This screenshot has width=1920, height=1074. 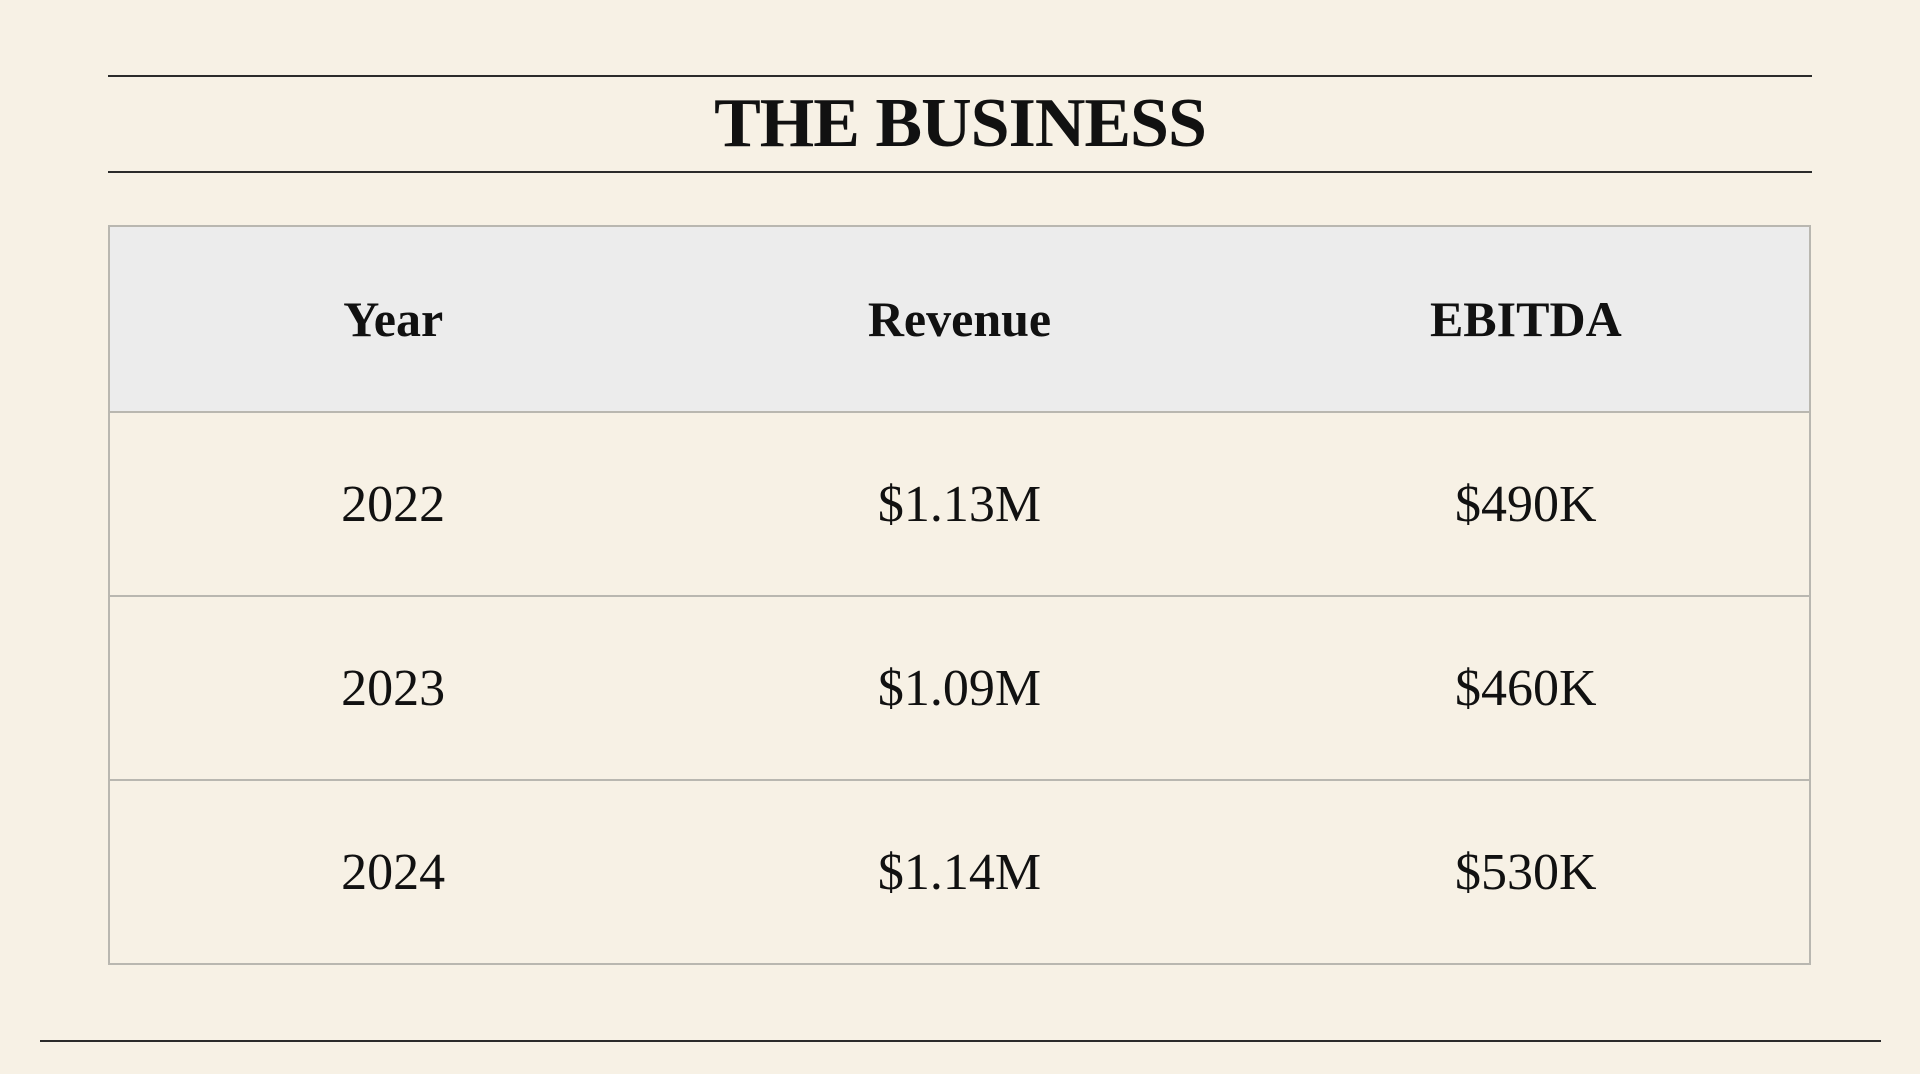 What do you see at coordinates (393, 688) in the screenshot?
I see `cell-year: 2023` at bounding box center [393, 688].